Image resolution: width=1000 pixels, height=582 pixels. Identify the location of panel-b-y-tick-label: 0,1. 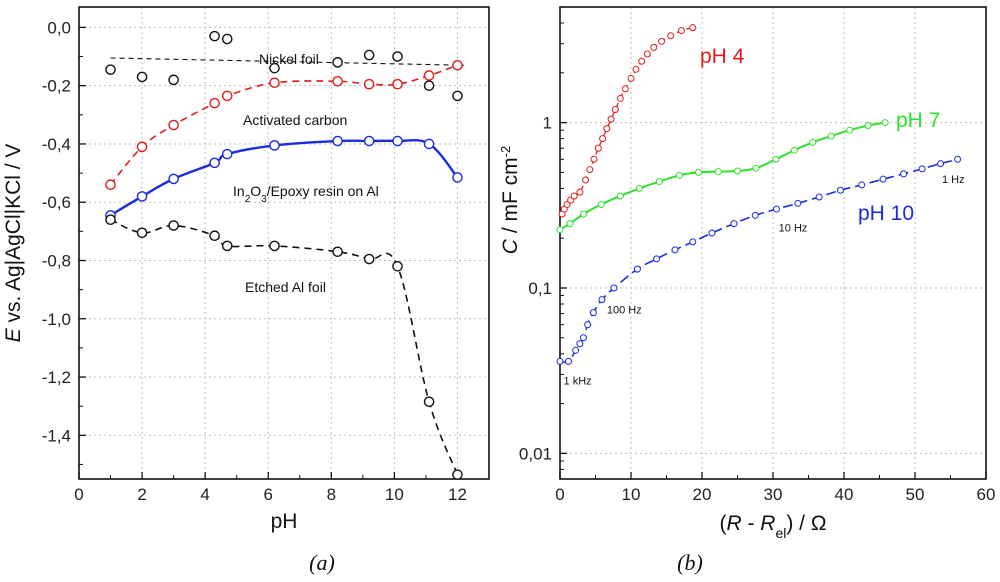
(540, 288).